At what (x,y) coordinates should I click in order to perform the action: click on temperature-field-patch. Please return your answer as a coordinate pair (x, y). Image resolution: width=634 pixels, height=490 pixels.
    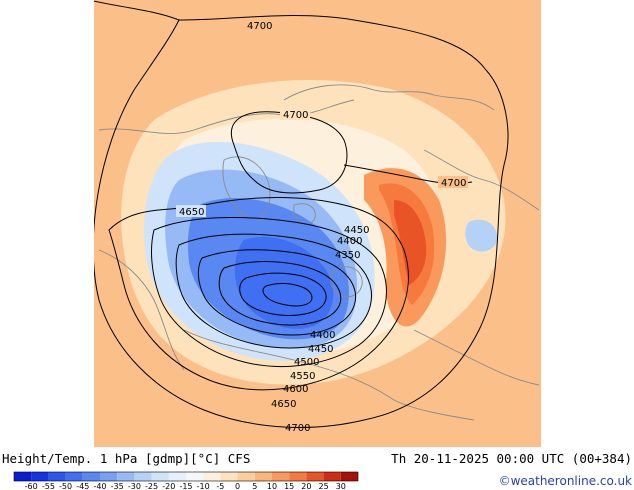
    Looking at the image, I should click on (481, 235).